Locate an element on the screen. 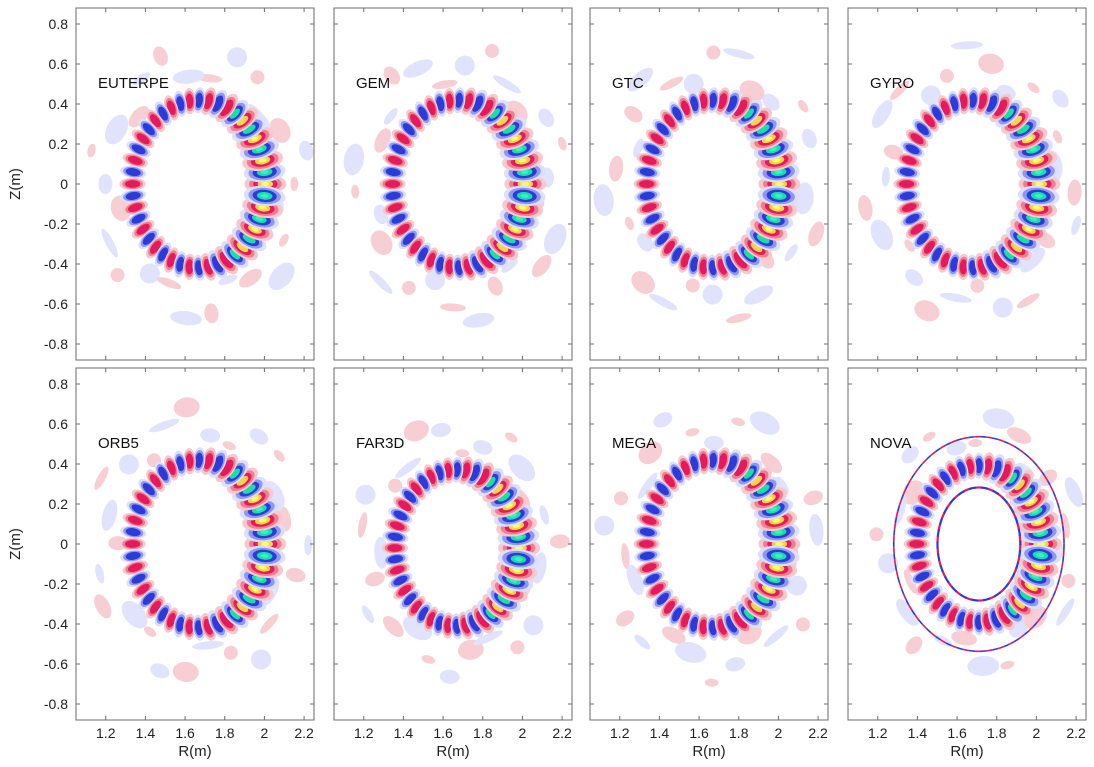 The image size is (1094, 767). y-tick-label: -0.6 is located at coordinates (56, 664).